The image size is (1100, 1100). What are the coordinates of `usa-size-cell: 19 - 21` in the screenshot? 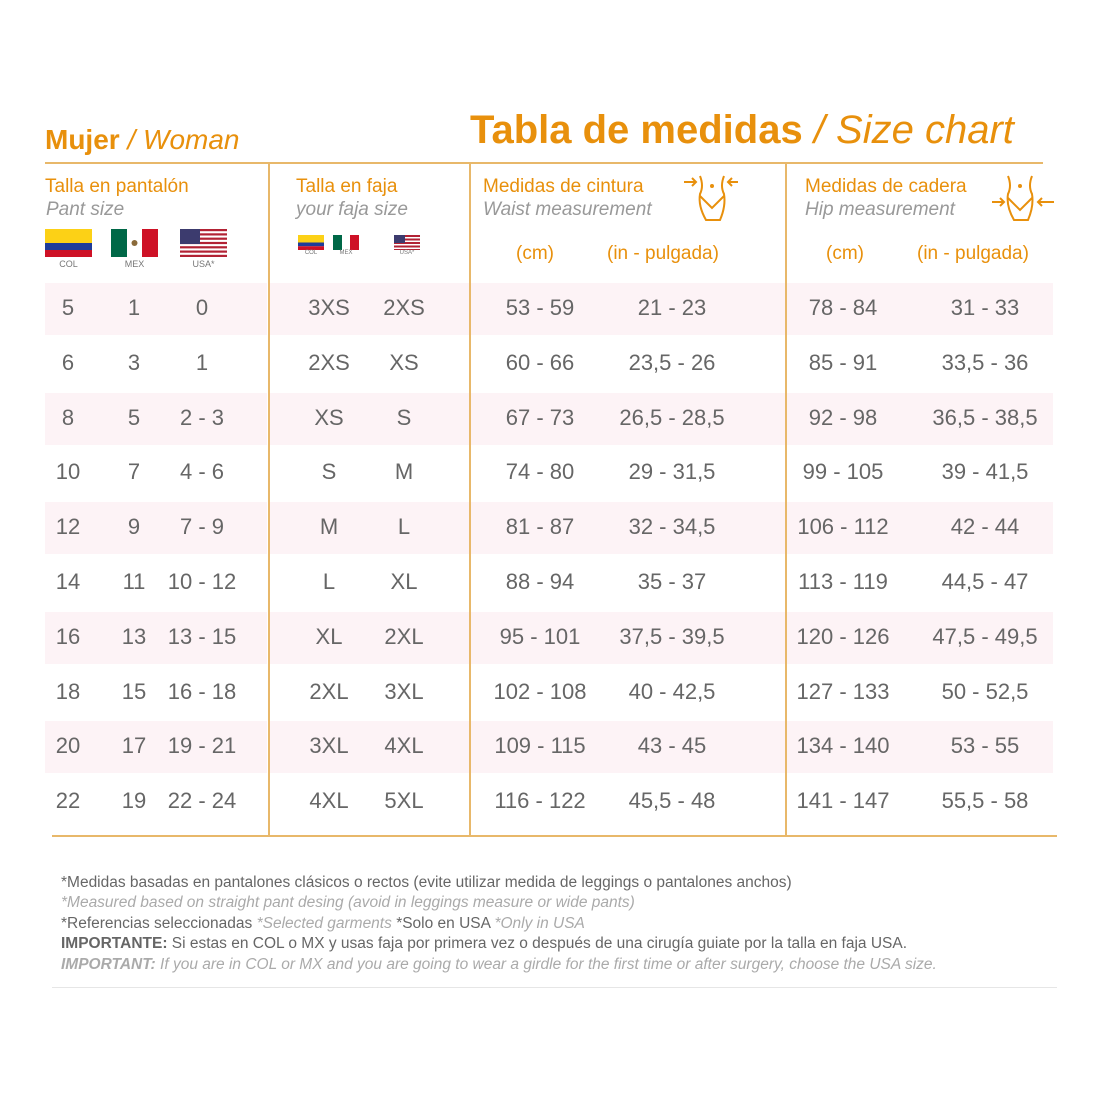 It's located at (202, 746).